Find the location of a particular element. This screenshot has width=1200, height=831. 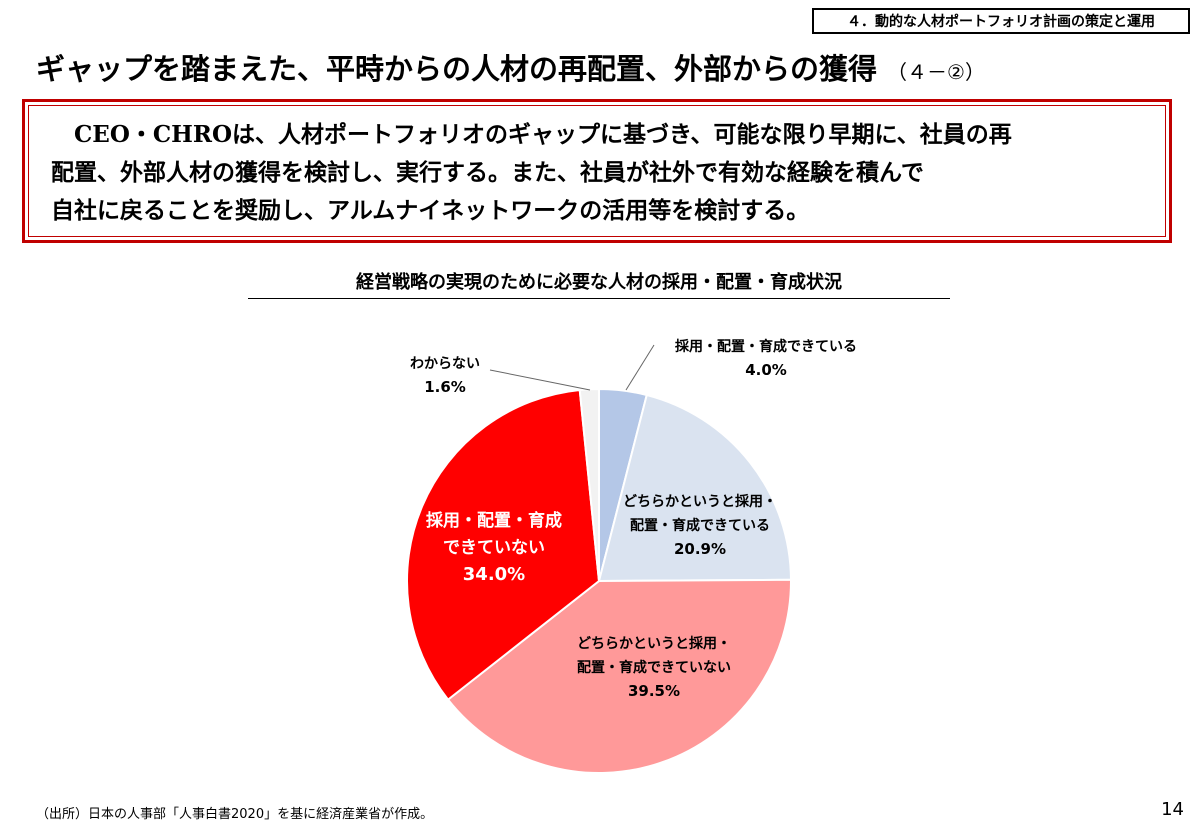

section-tag: ４．動的な人材ポートフォリオ計画の策定と運用 is located at coordinates (1001, 21).